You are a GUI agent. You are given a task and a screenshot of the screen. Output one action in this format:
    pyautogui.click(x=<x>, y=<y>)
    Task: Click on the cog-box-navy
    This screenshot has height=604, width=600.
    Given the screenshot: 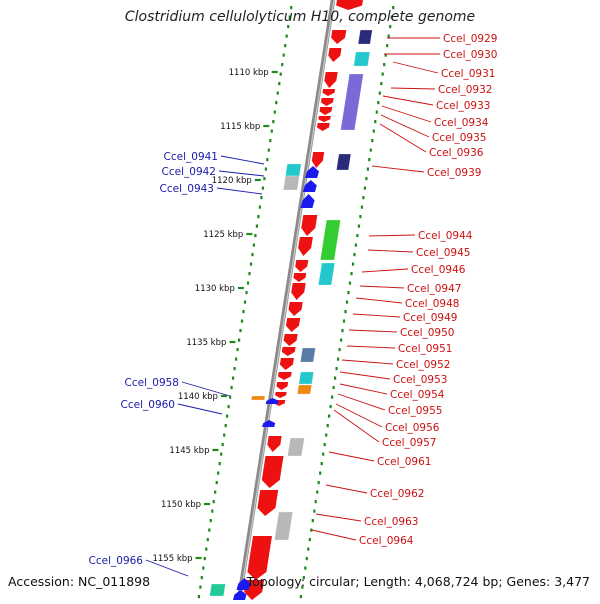 What is the action you would take?
    pyautogui.click(x=344, y=162)
    